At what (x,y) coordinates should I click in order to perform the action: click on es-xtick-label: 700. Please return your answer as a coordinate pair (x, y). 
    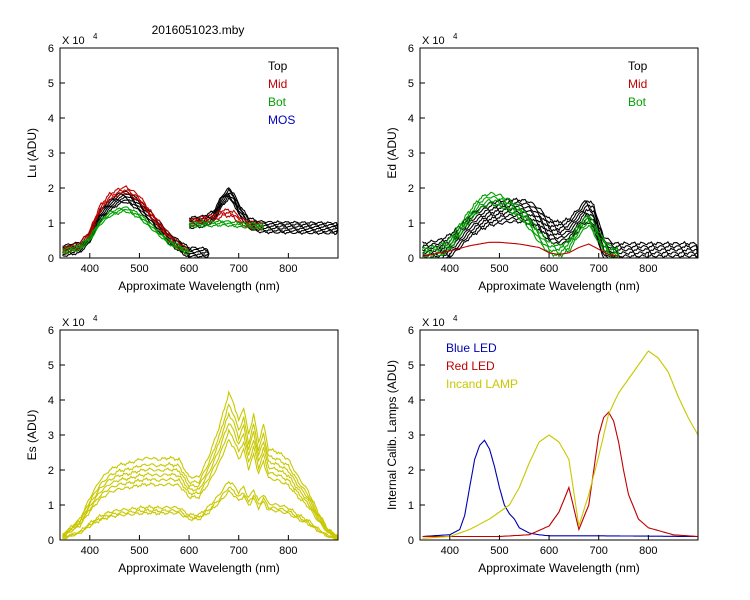
    Looking at the image, I should click on (239, 551).